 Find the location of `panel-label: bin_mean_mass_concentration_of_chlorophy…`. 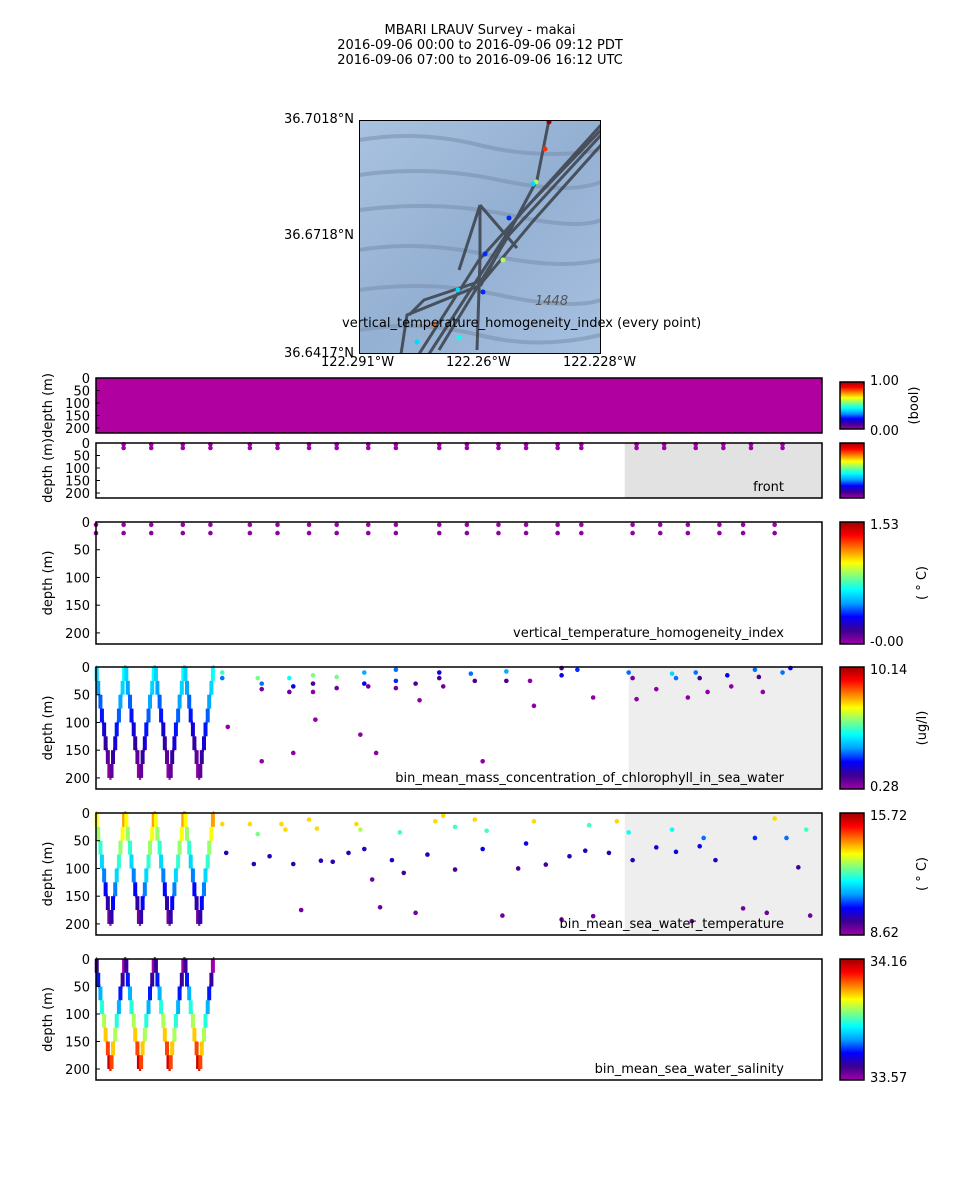

panel-label: bin_mean_mass_concentration_of_chlorophy… is located at coordinates (589, 778).